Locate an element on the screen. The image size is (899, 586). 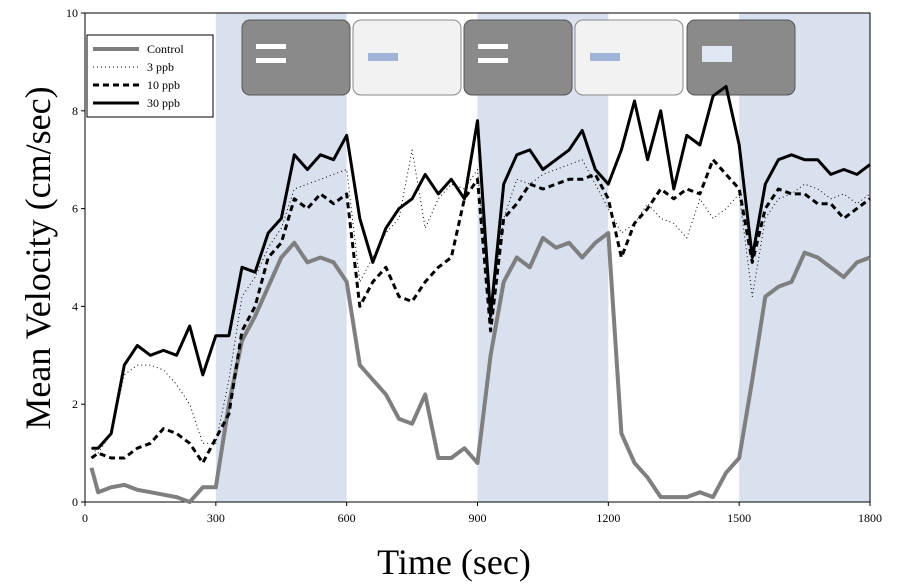
y-tick-label: 10 is located at coordinates (72, 13).